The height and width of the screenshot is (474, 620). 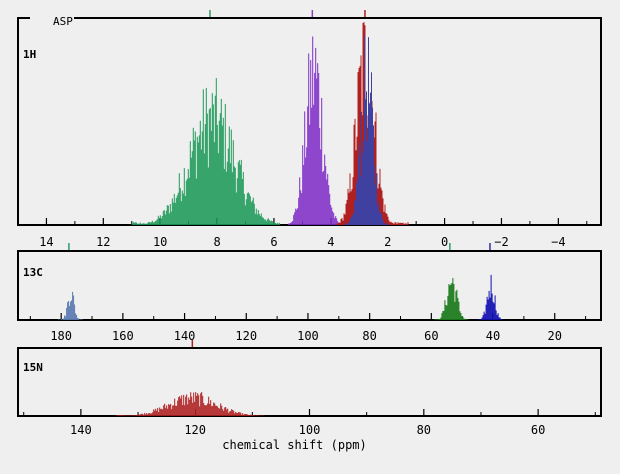 What do you see at coordinates (501, 242) in the screenshot?
I see `x-tick-label: −2` at bounding box center [501, 242].